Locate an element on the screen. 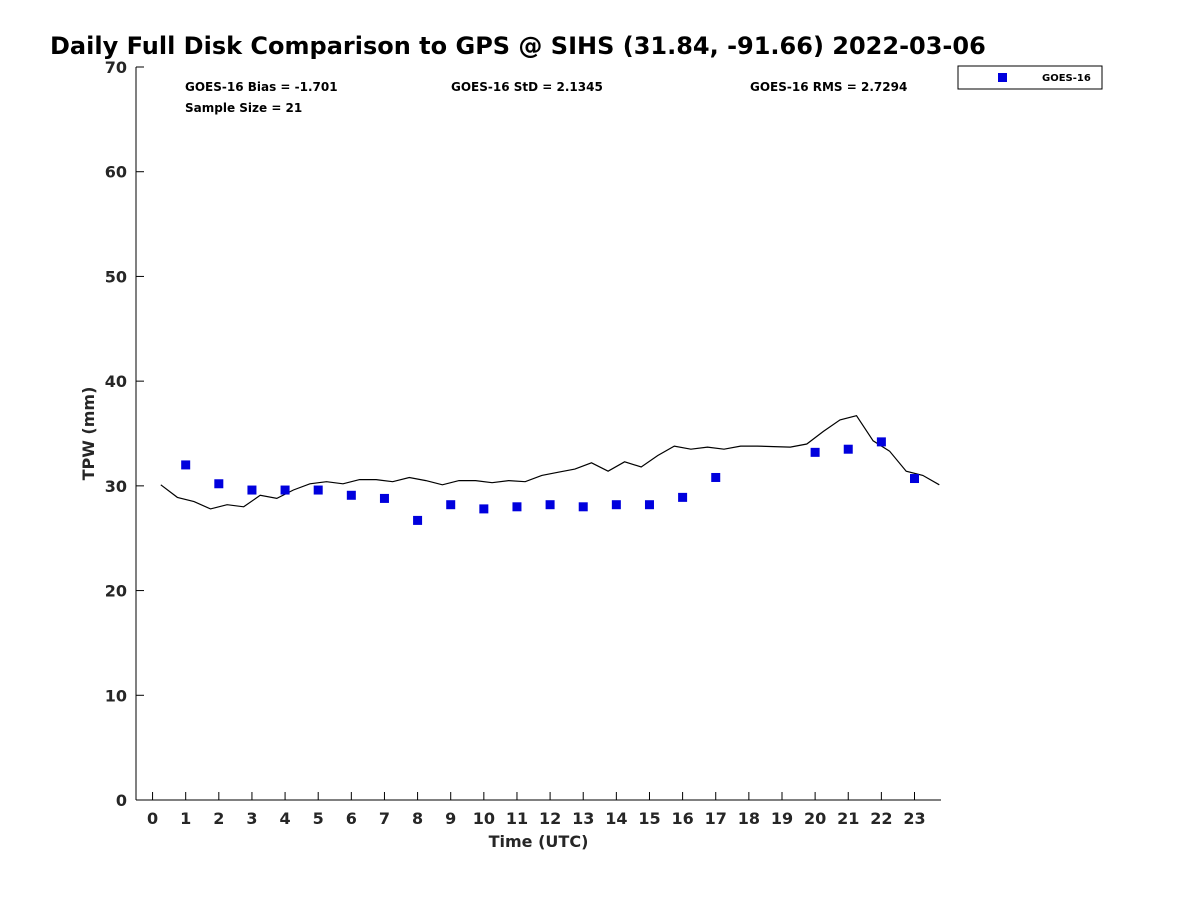 This screenshot has height=900, width=1200. plot-area is located at coordinates (550, 470).